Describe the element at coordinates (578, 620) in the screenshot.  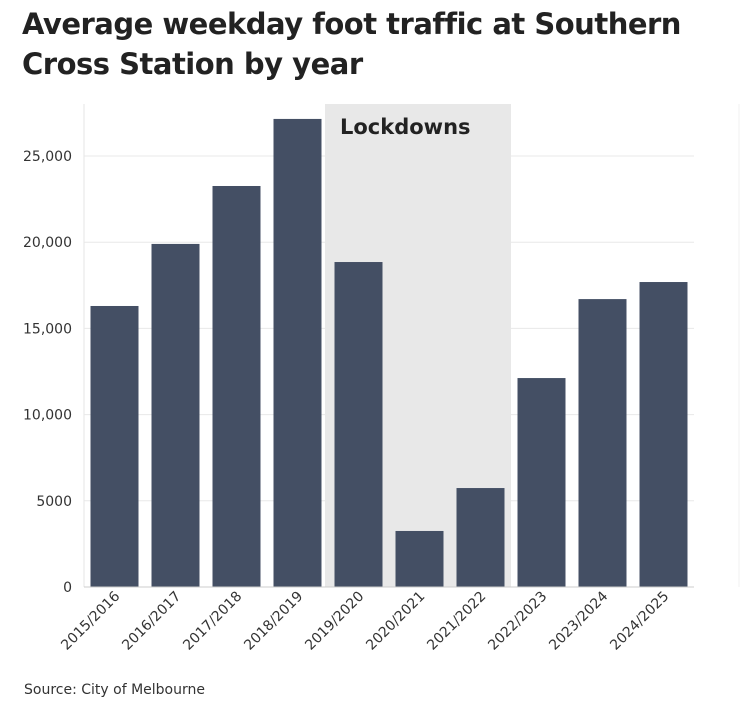
I see `x-tick-label: 2023/2024` at that location.